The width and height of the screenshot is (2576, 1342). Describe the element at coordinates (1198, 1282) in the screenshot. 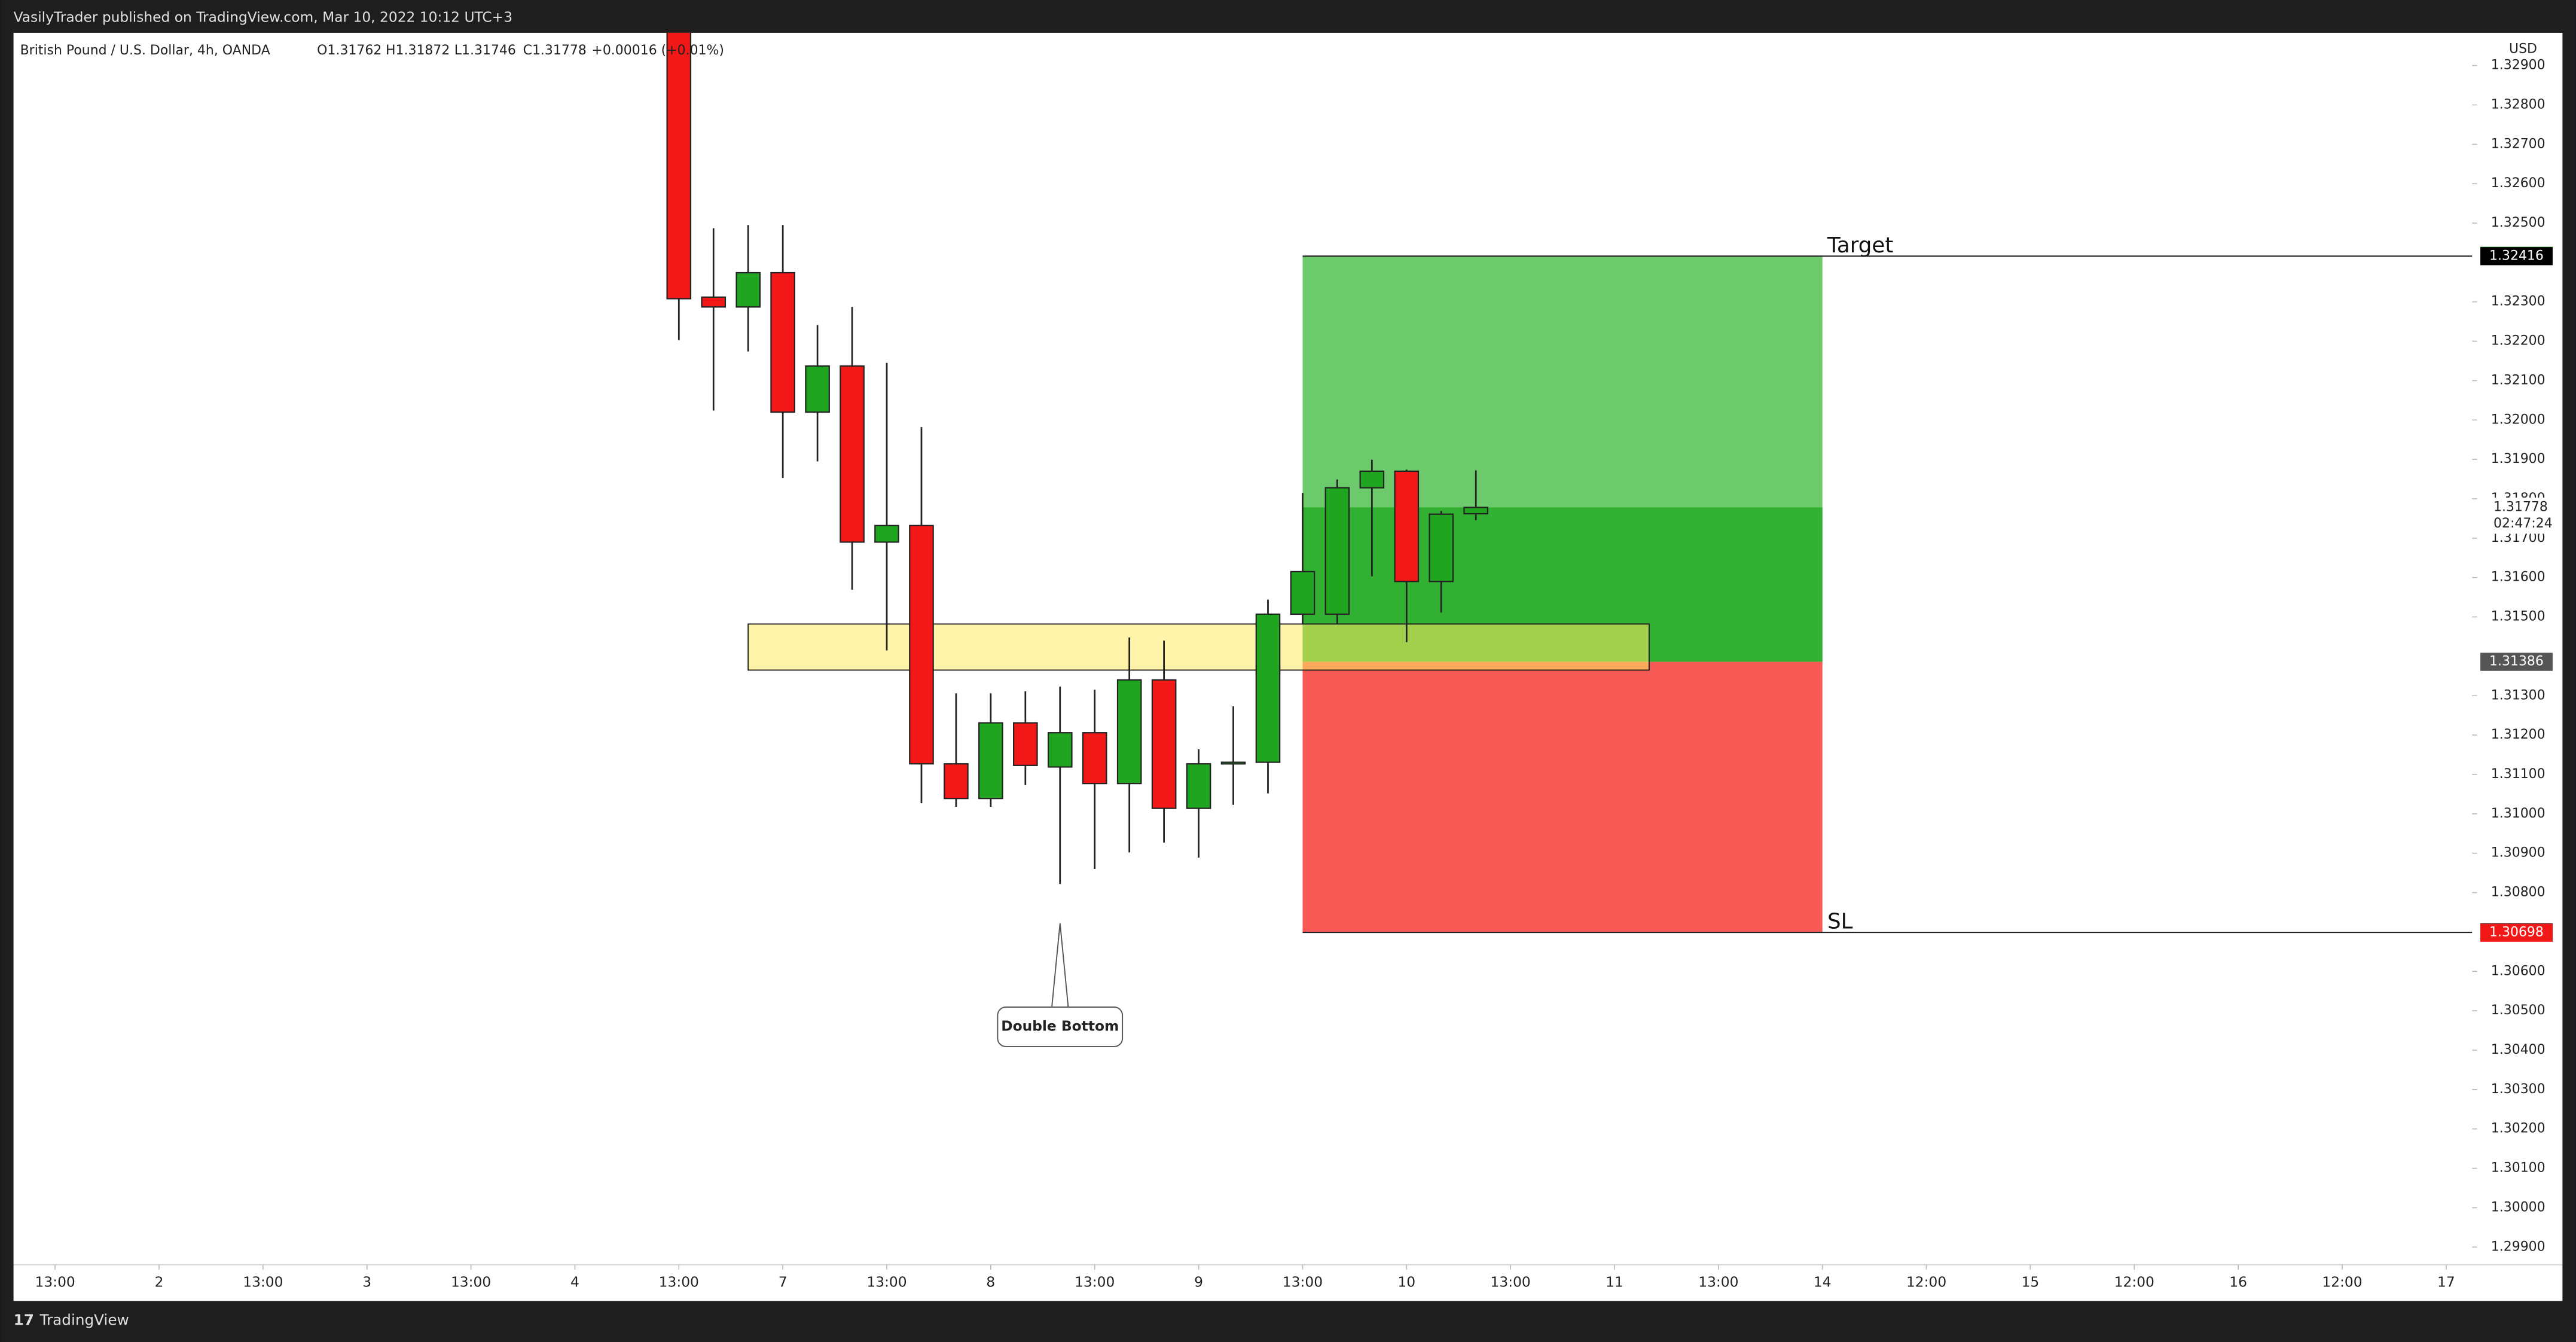

I see `x-tick-label: 9` at that location.